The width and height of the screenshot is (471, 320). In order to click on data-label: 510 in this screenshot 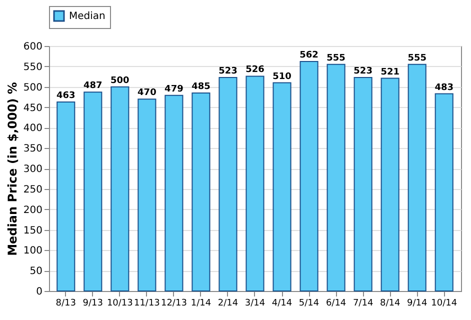, I will do `click(282, 77)`.